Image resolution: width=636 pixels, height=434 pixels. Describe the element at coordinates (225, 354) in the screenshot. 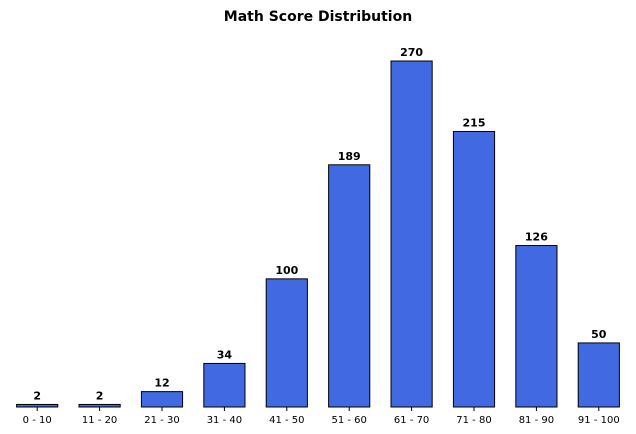

I see `bar-value-label: 34` at that location.